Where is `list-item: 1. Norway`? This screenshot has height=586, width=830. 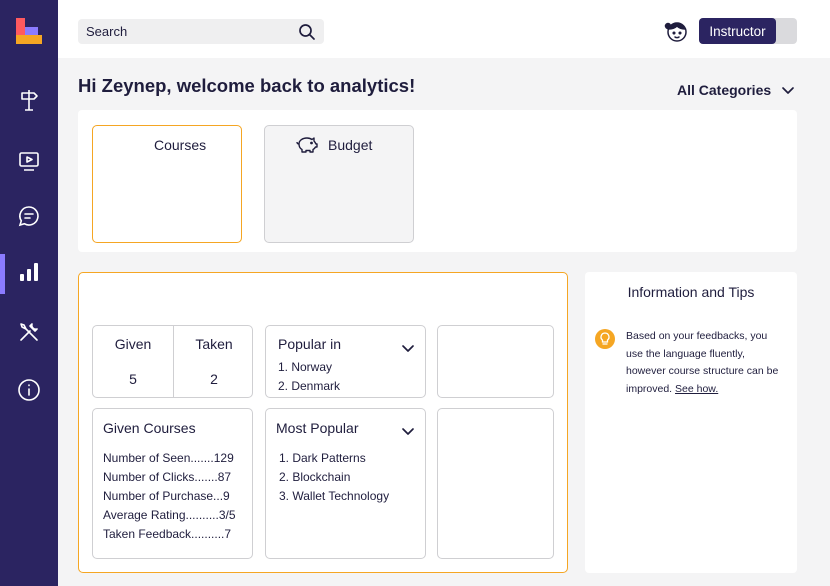
list-item: 1. Norway is located at coordinates (305, 367).